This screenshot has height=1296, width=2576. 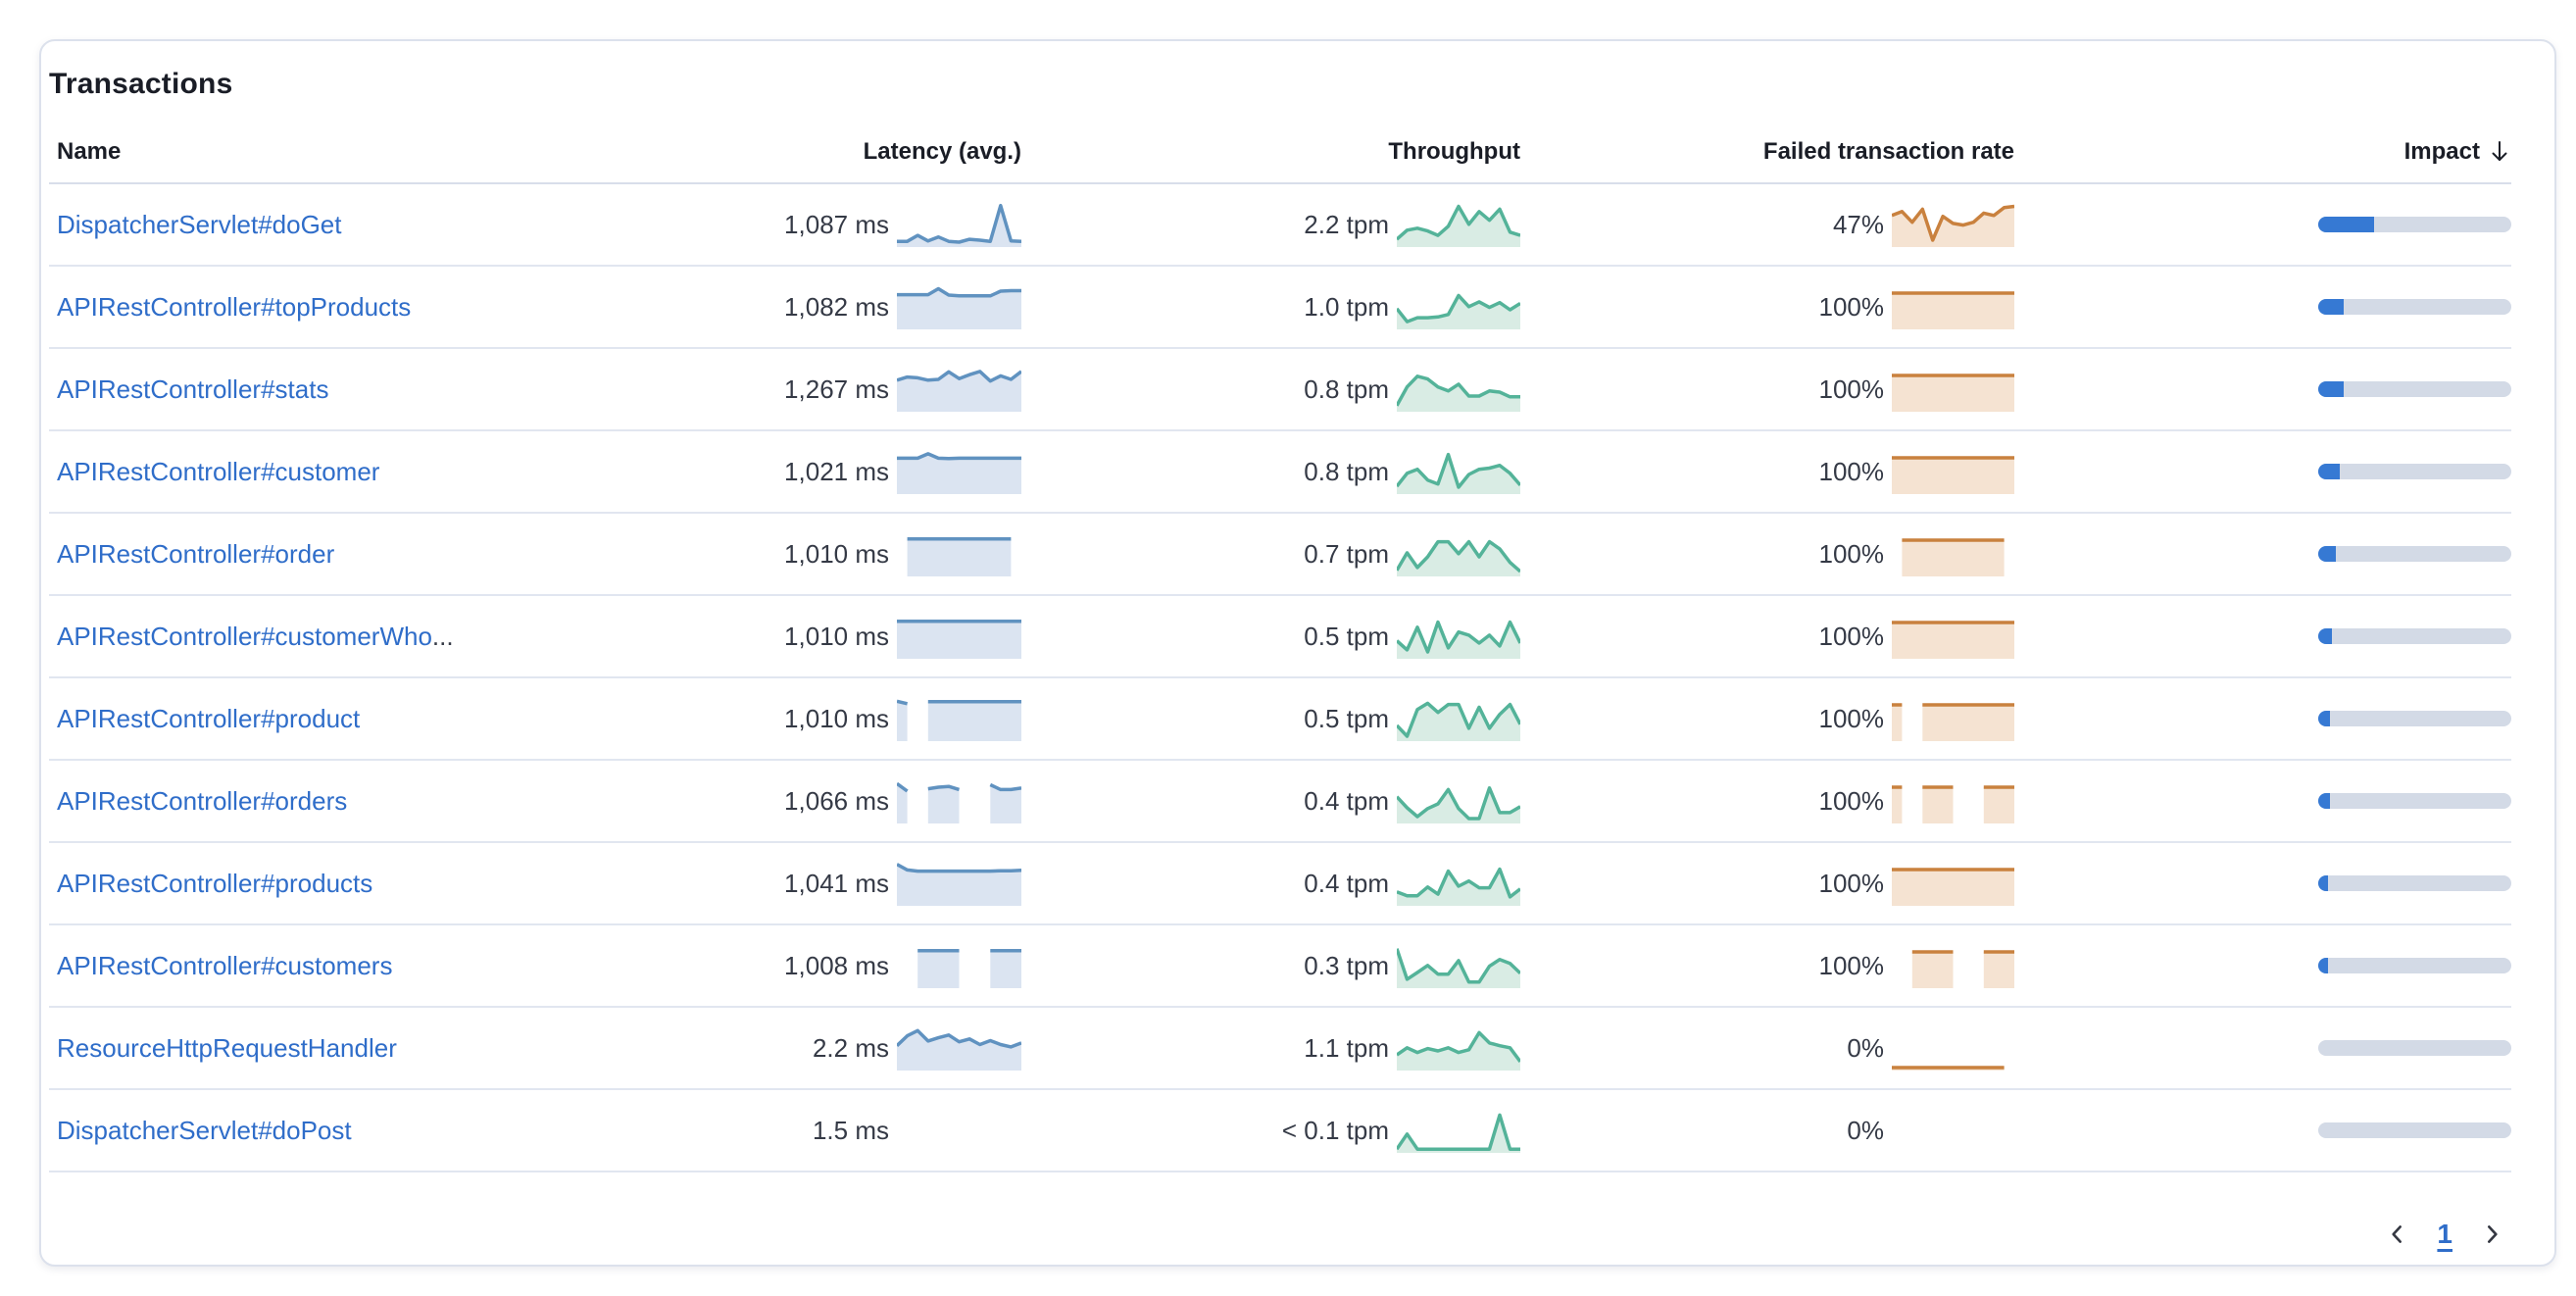 What do you see at coordinates (227, 1048) in the screenshot?
I see `transaction-link: ResourceHttpRequestHandler` at bounding box center [227, 1048].